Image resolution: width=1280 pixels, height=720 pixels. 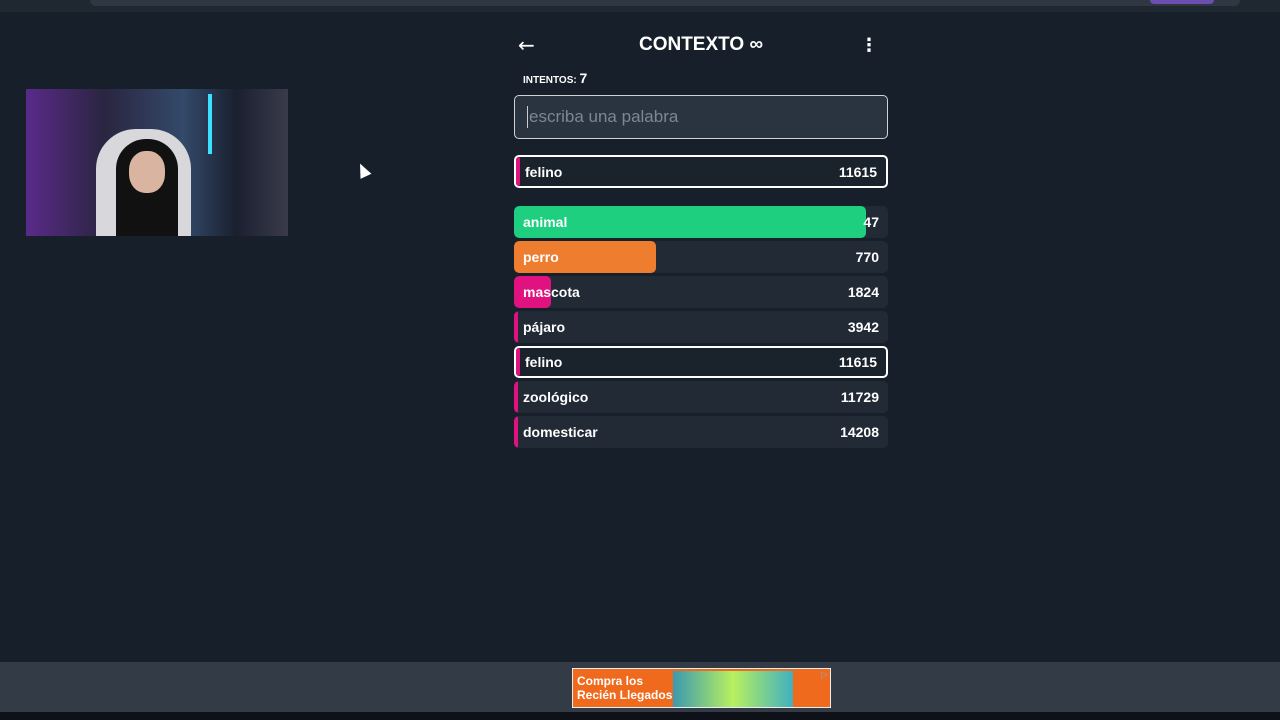 I want to click on guess-word: perro, so click(x=541, y=257).